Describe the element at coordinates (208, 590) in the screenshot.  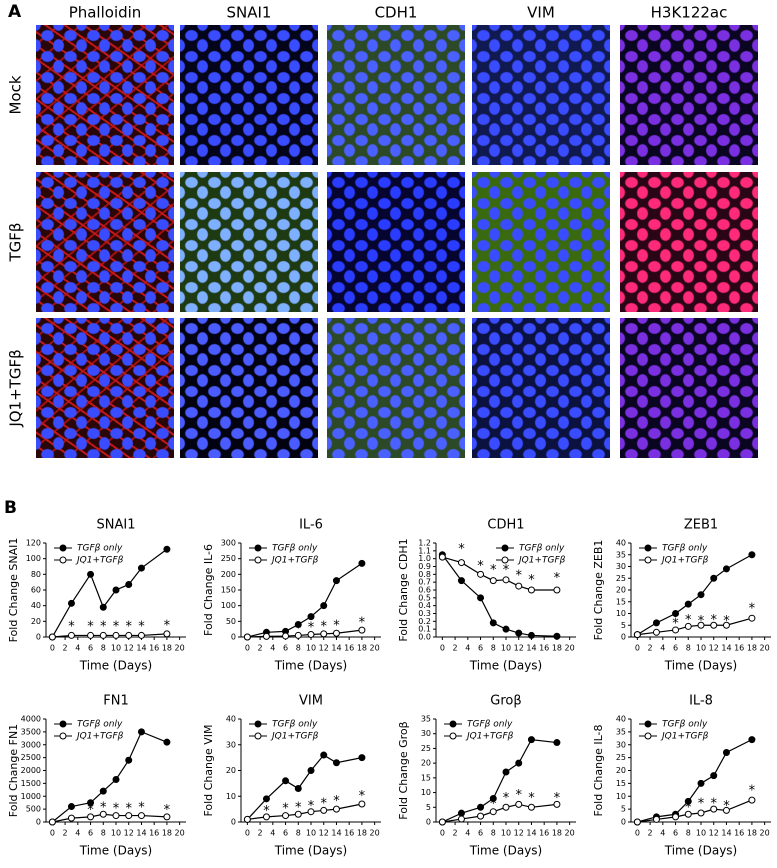
I see `y-axis-label: Fold Change IL-6` at that location.